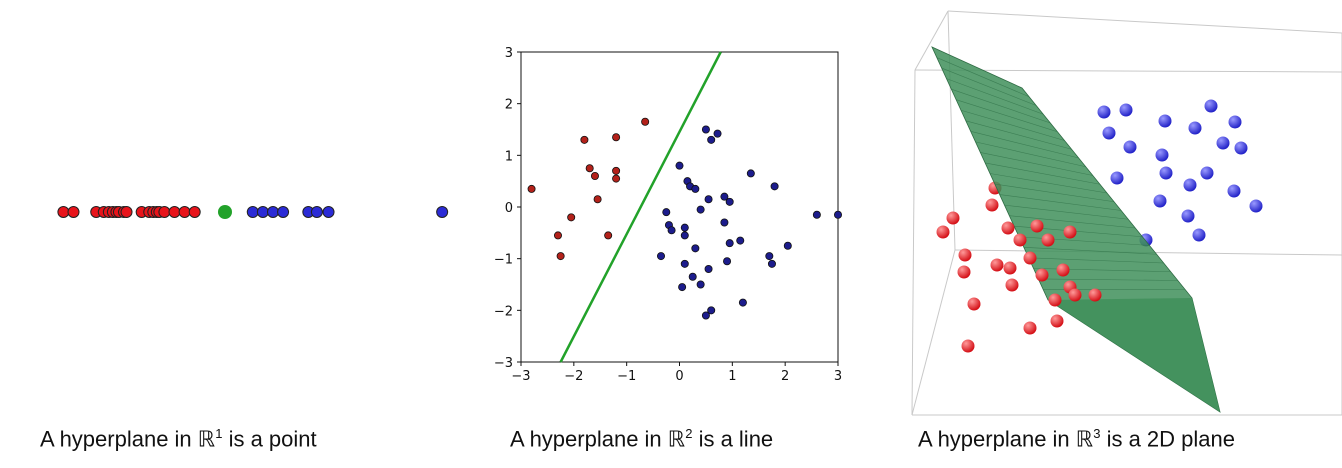  I want to click on x-tick-label: −3, so click(520, 376).